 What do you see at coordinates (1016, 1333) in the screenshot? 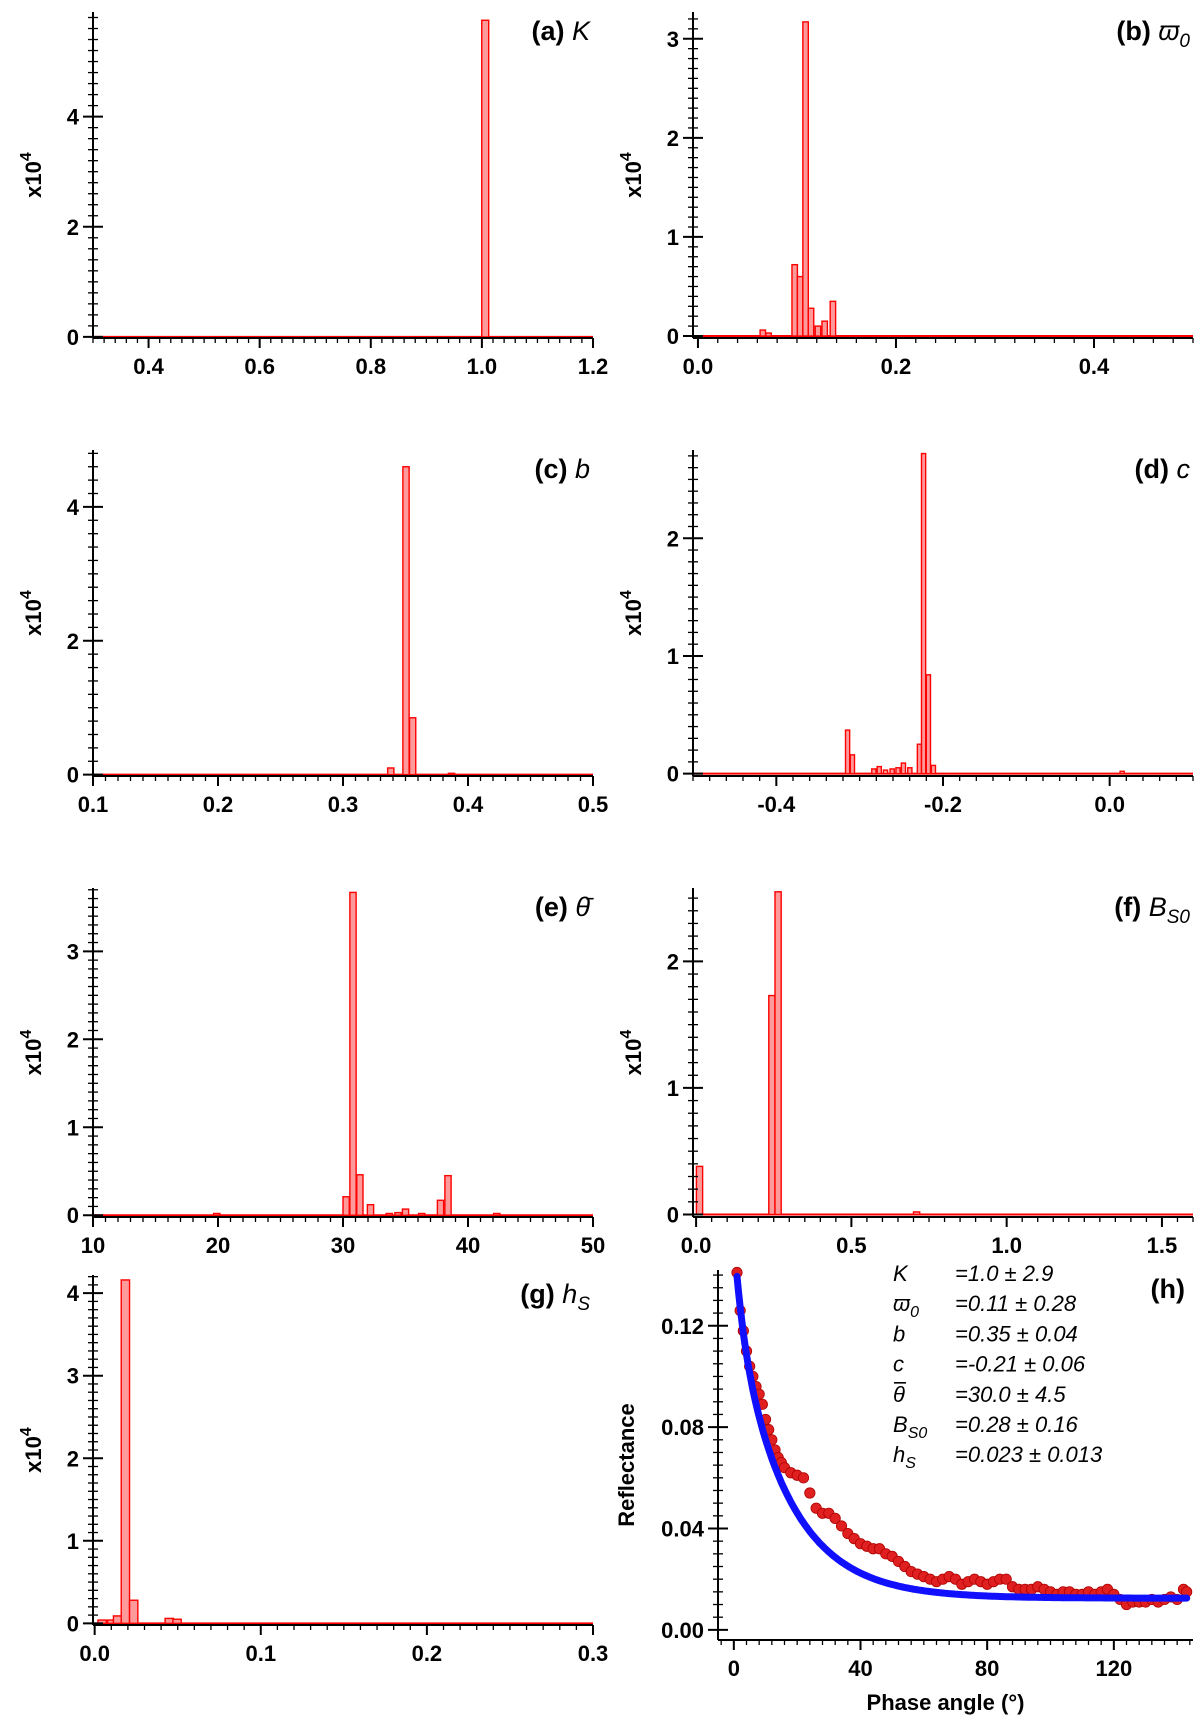
I see `fit-param-value: =0.35 ± 0.04` at bounding box center [1016, 1333].